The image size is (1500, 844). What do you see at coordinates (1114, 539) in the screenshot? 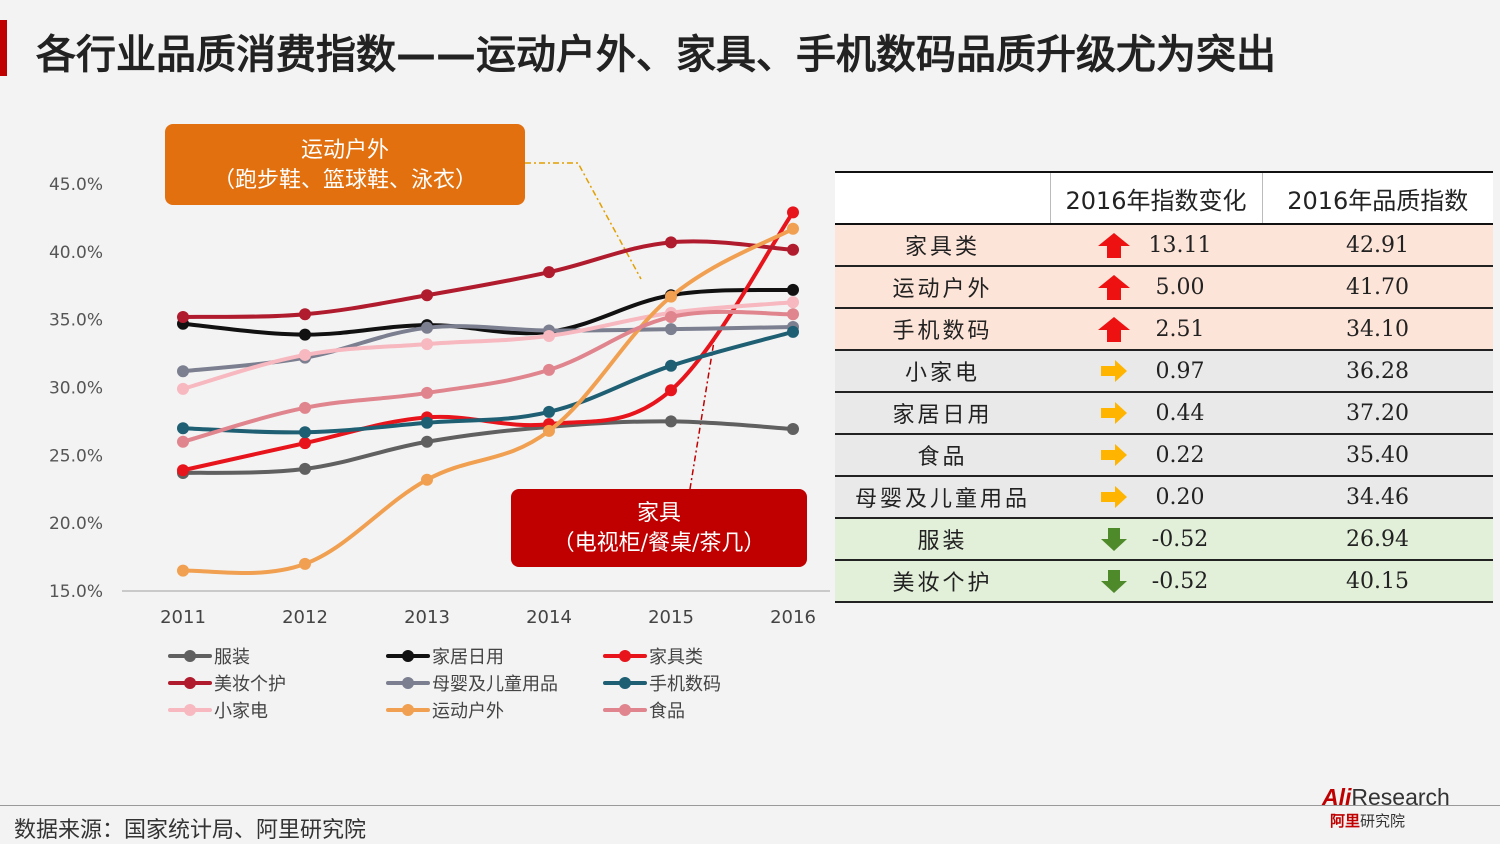
I see `arrow-down-icon` at bounding box center [1114, 539].